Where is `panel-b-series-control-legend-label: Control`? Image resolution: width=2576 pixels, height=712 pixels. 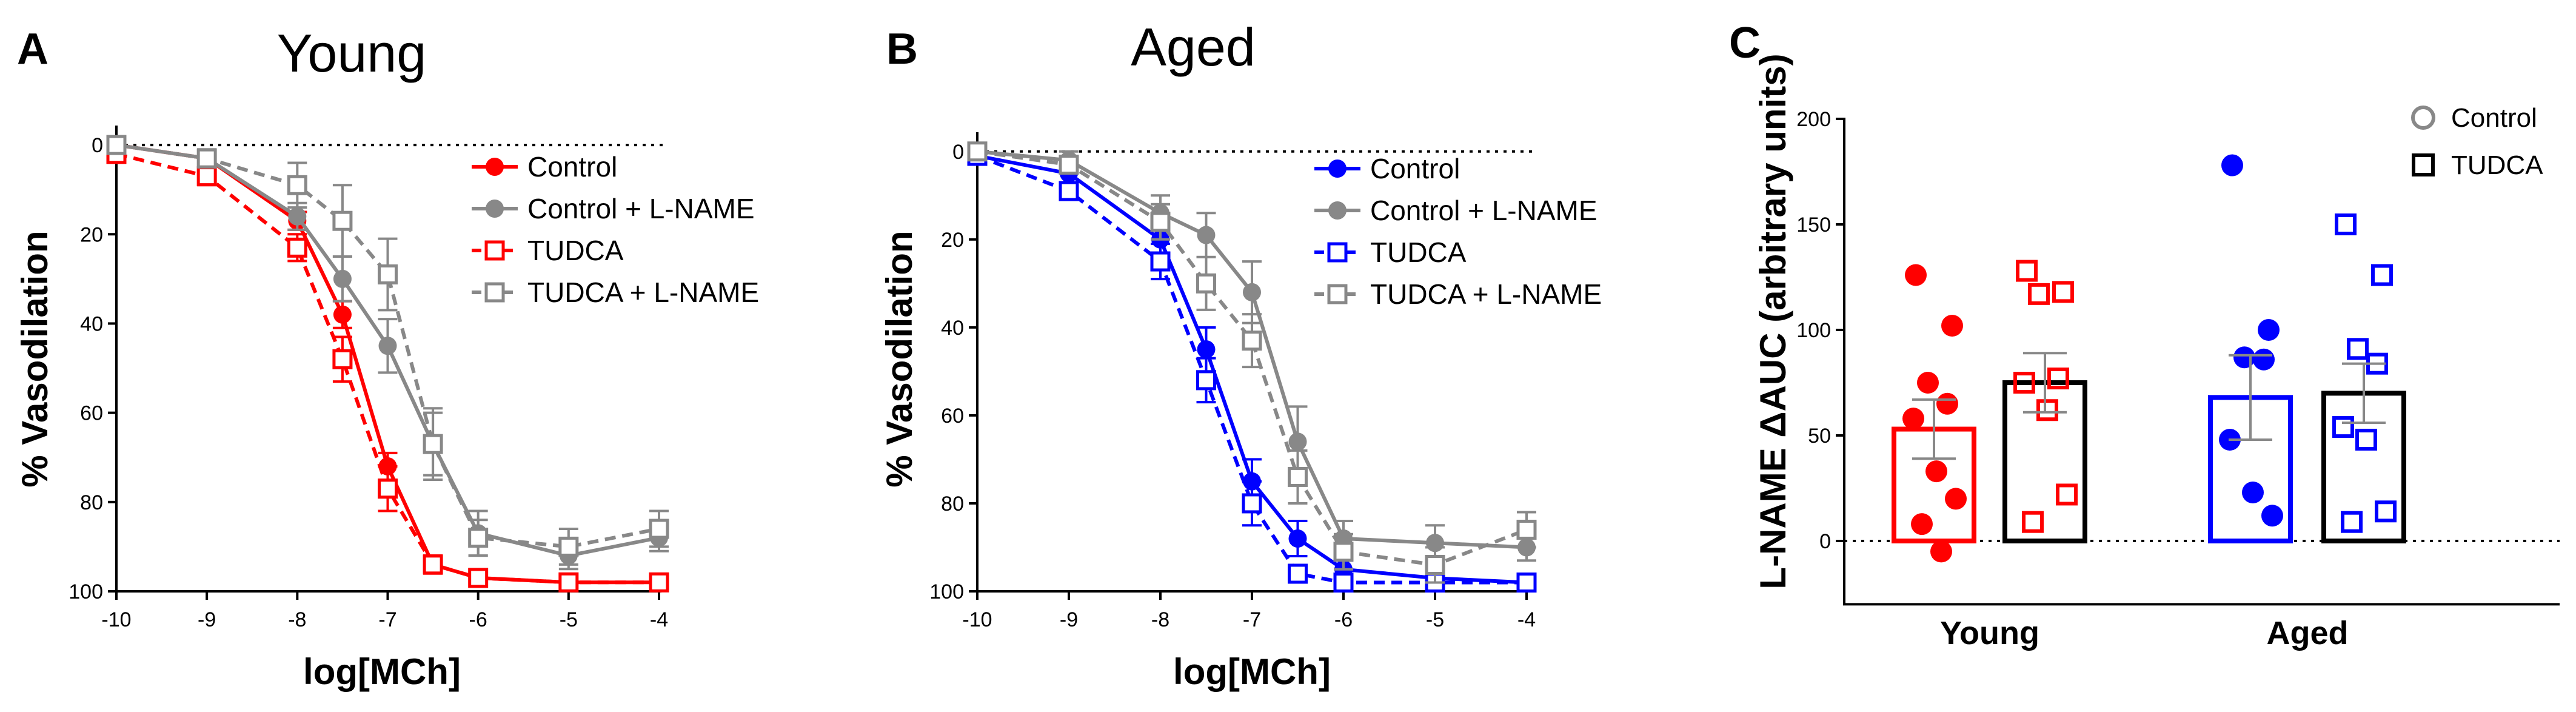 panel-b-series-control-legend-label: Control is located at coordinates (1415, 168).